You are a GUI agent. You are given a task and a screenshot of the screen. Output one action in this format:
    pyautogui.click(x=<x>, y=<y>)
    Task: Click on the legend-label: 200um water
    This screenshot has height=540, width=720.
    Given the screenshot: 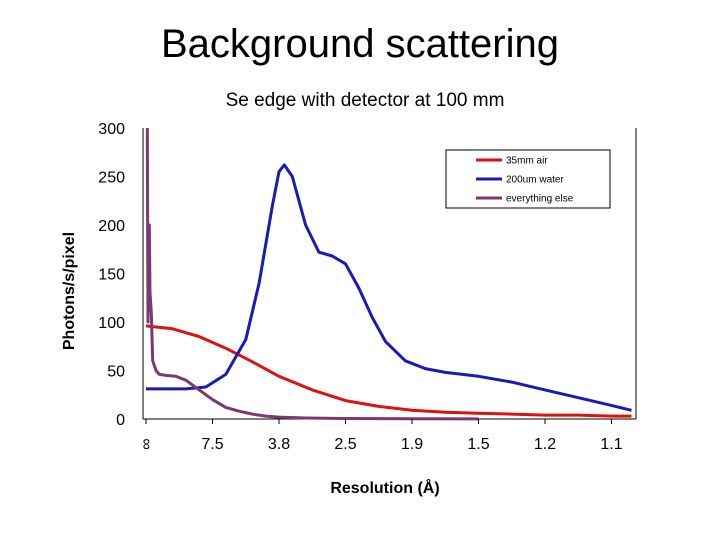 What is the action you would take?
    pyautogui.click(x=535, y=180)
    